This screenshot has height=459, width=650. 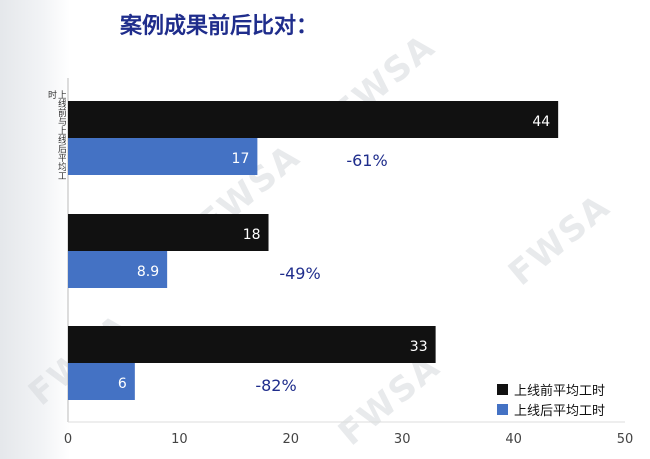 What do you see at coordinates (275, 385) in the screenshot?
I see `change-percent-label: -82%` at bounding box center [275, 385].